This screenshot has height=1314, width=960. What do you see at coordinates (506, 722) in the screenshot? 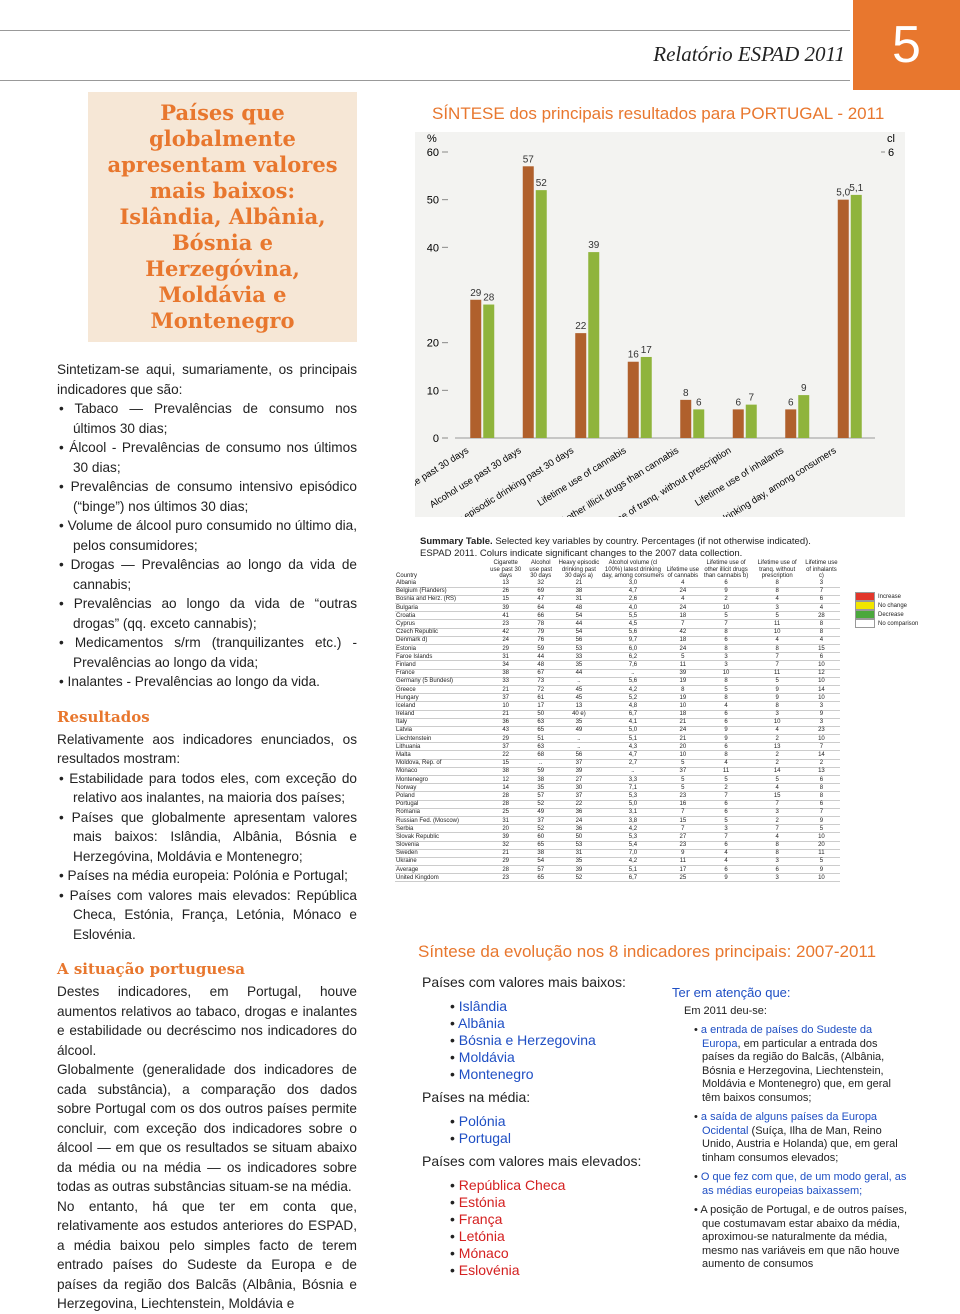
I see `table-cell: 36` at bounding box center [506, 722].